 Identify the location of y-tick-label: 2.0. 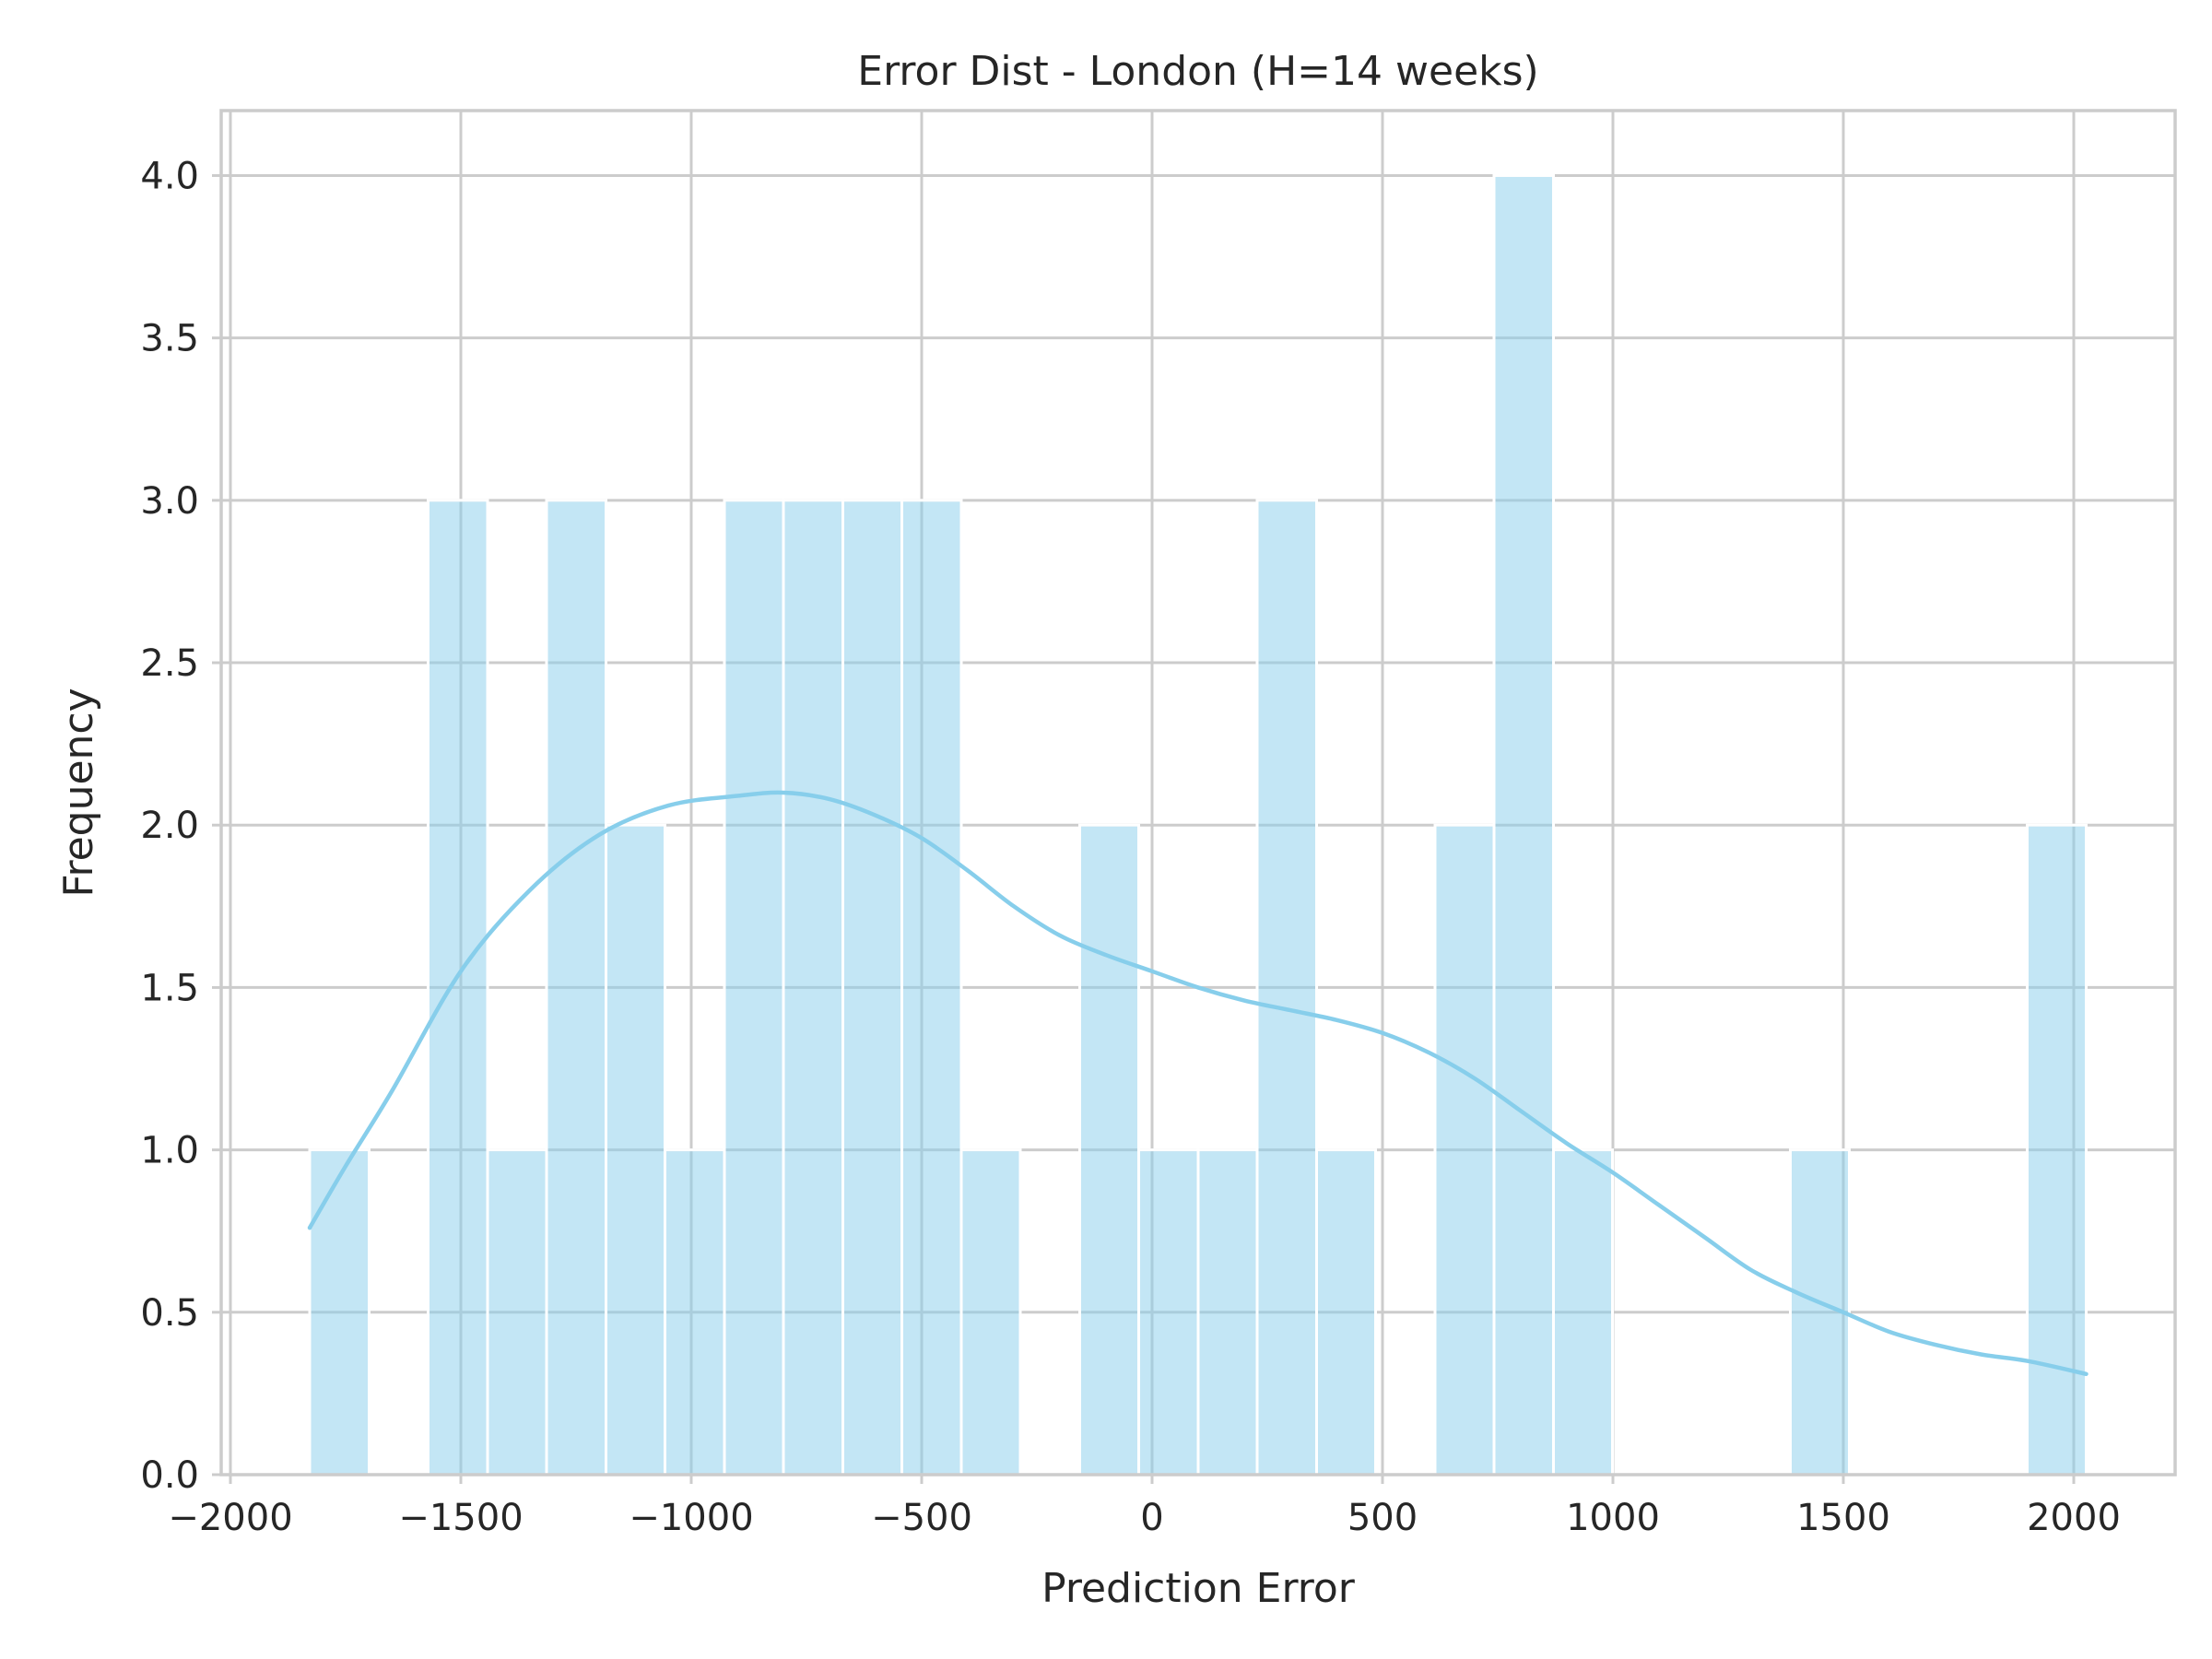
(169, 826).